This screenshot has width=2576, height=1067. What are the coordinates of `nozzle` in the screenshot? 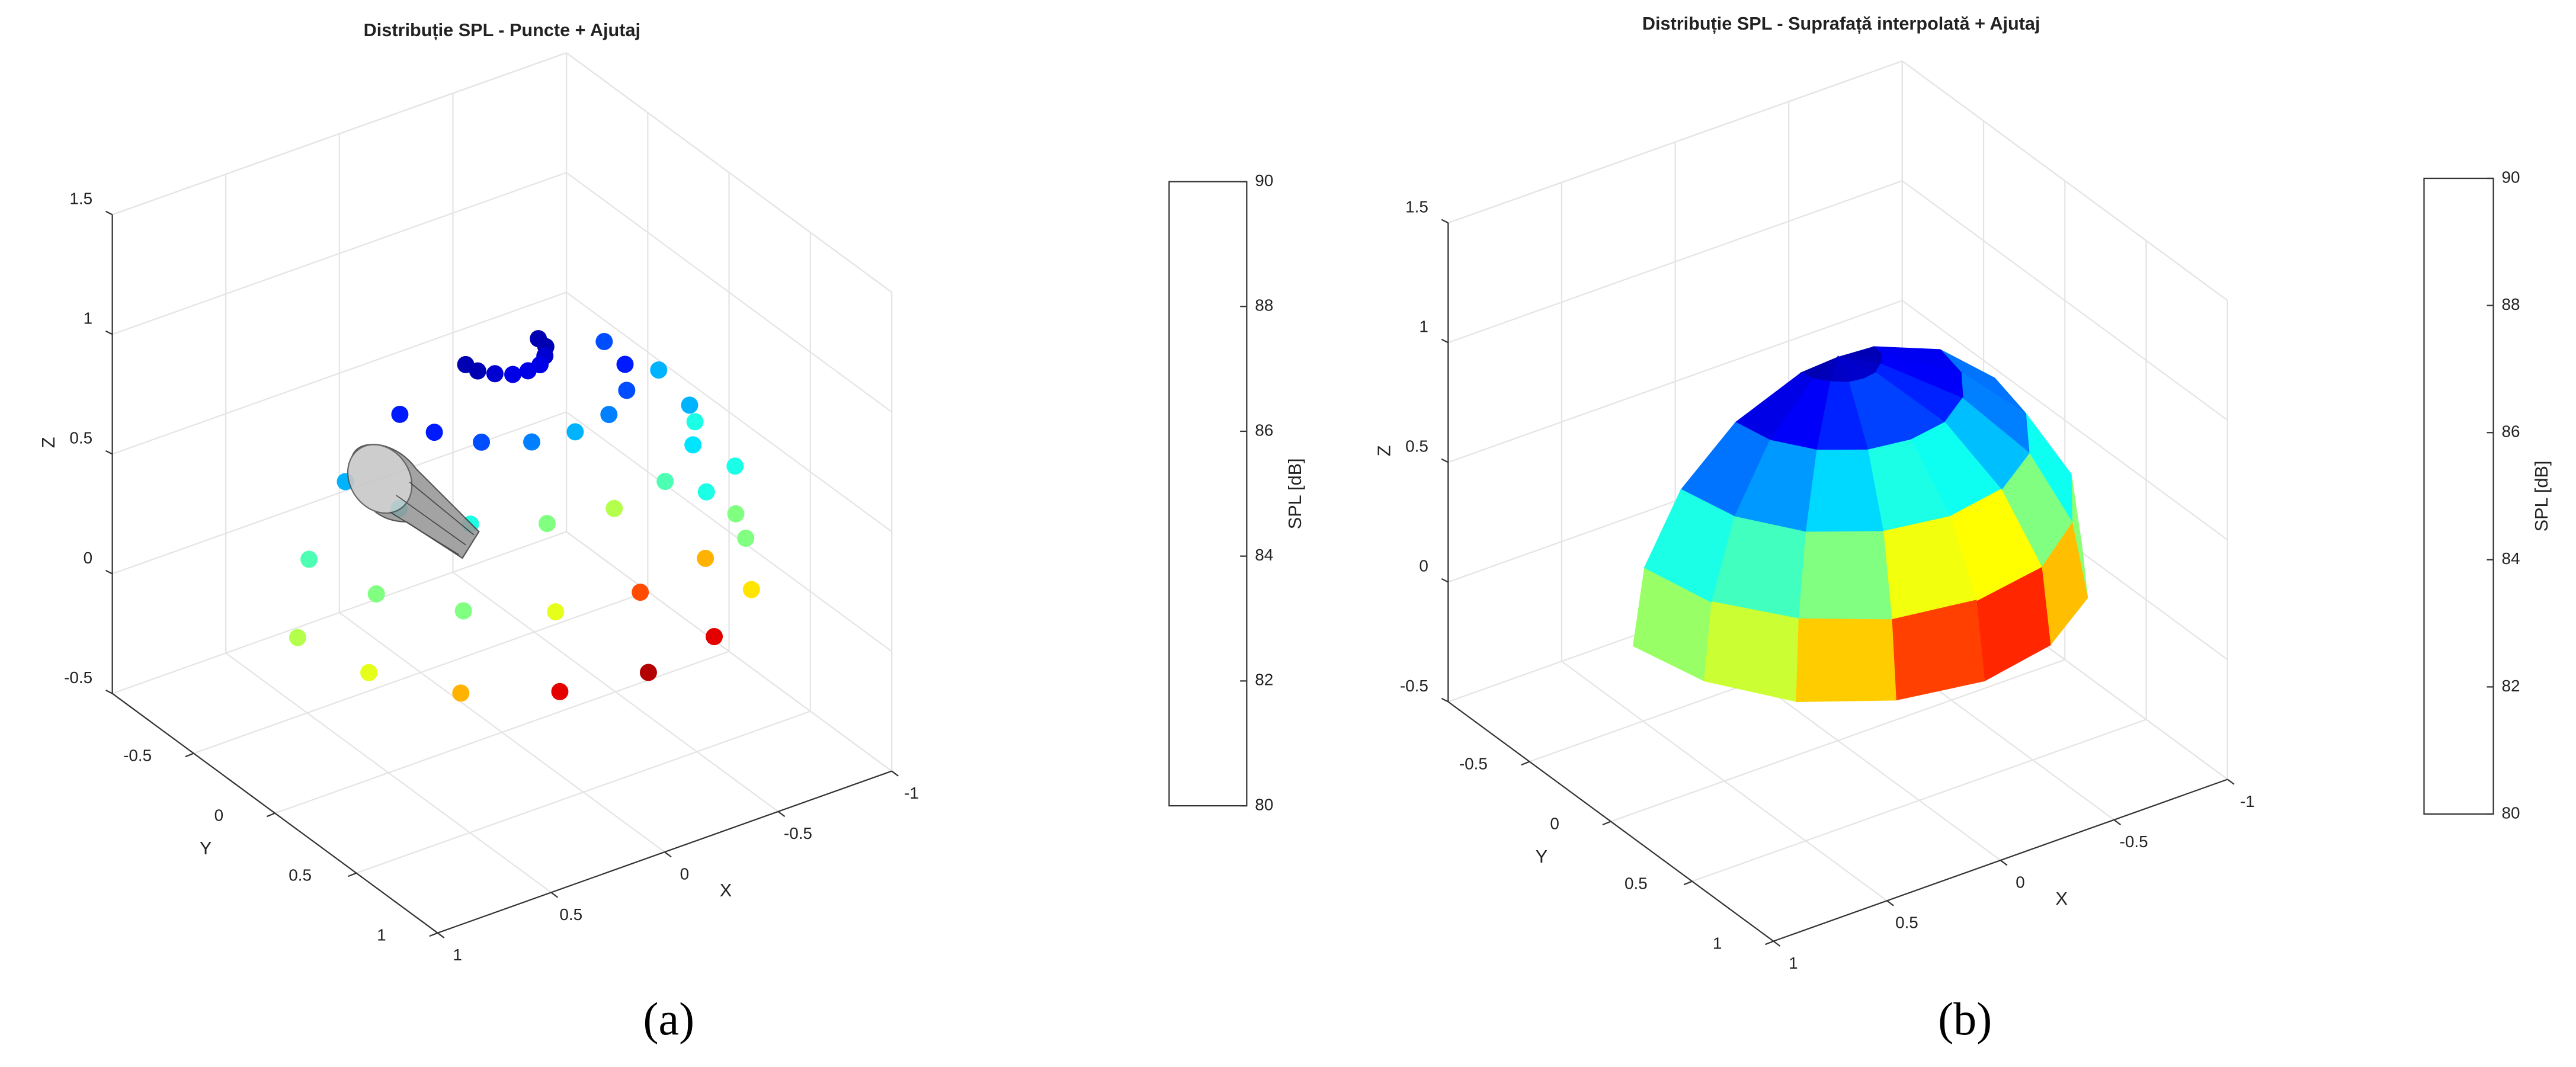 It's located at (414, 501).